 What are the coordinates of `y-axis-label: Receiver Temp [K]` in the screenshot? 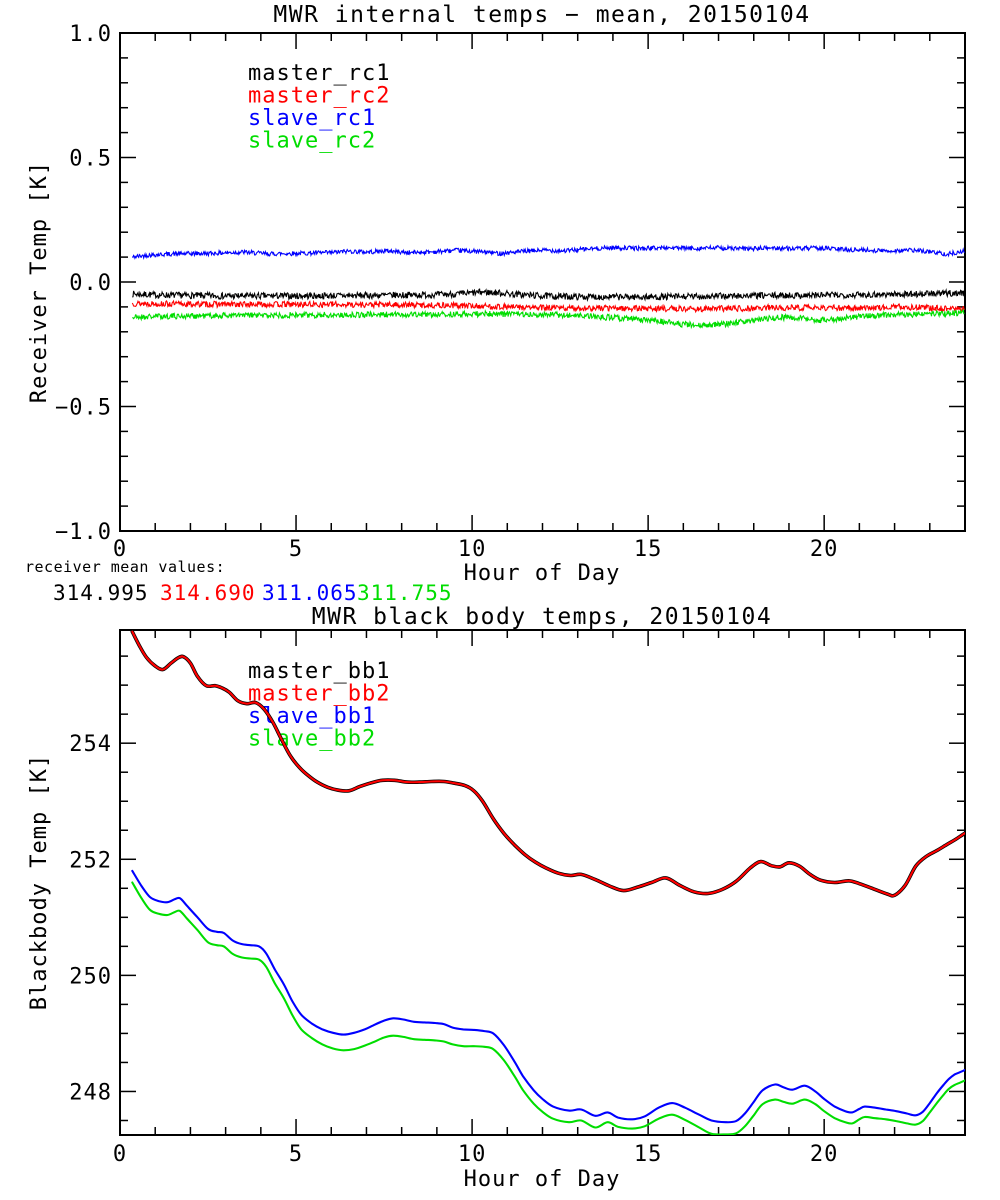 It's located at (39, 282).